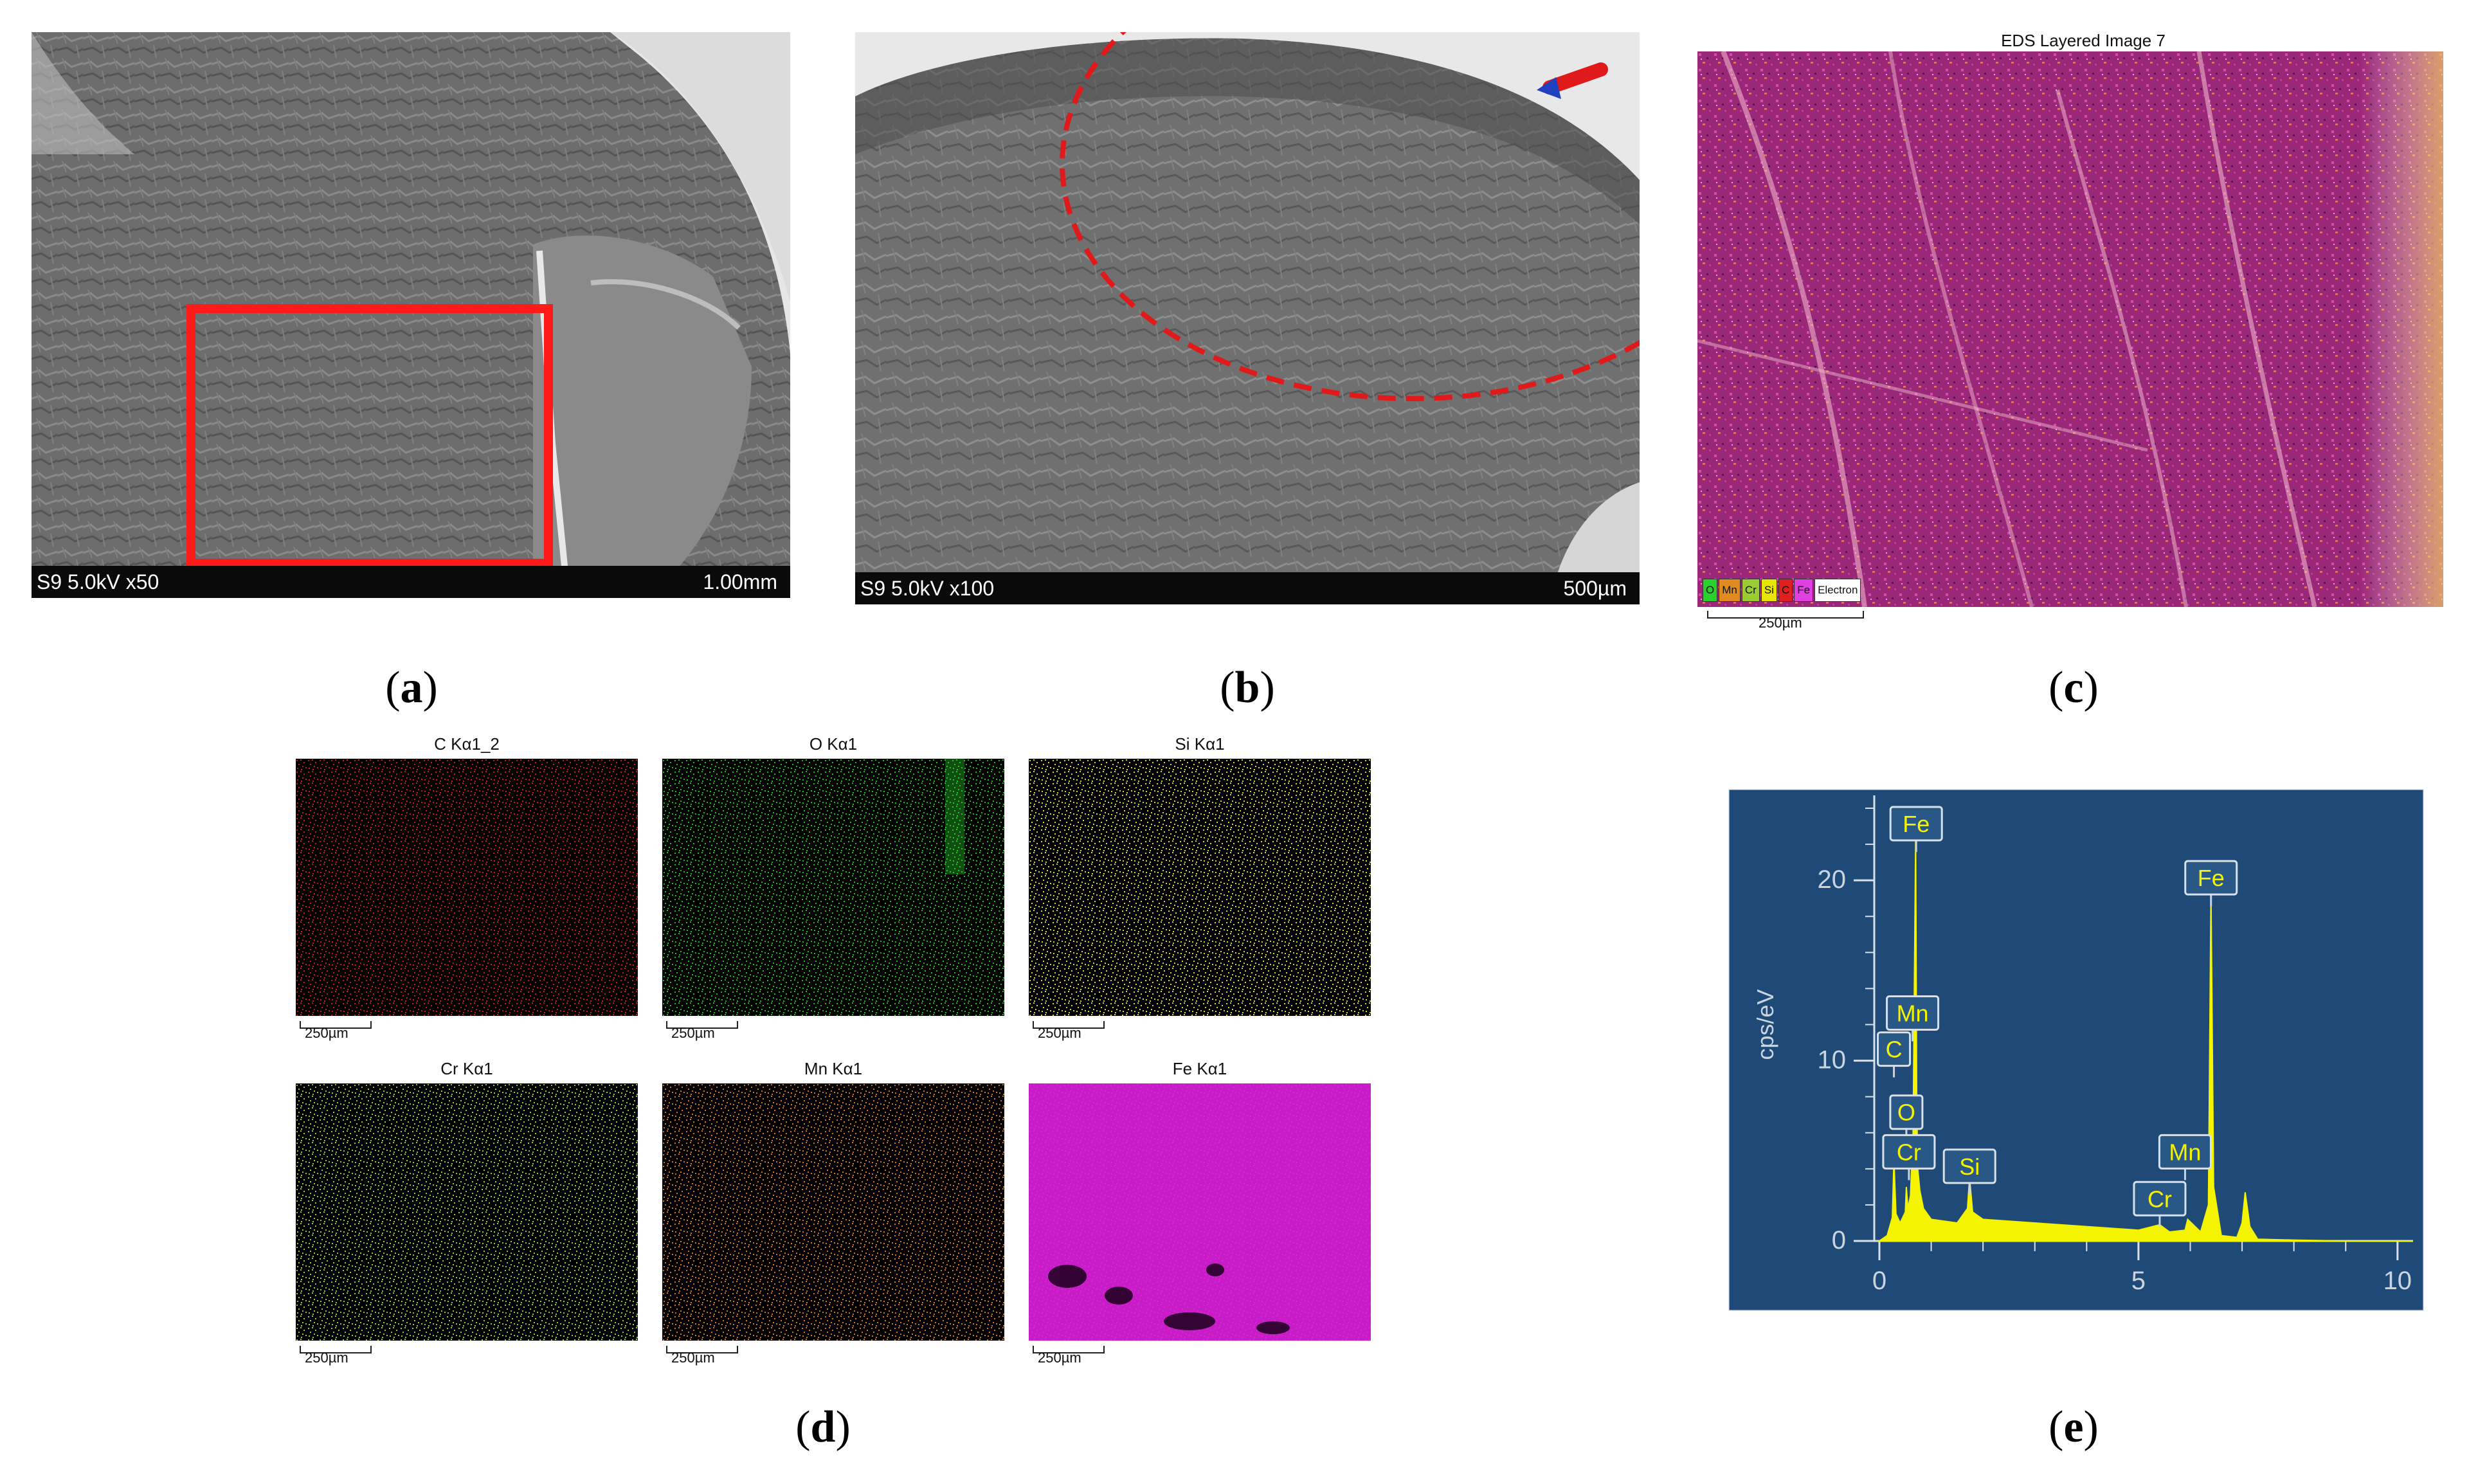 This screenshot has width=2469, height=1484. I want to click on caption-d: (d), so click(823, 1427).